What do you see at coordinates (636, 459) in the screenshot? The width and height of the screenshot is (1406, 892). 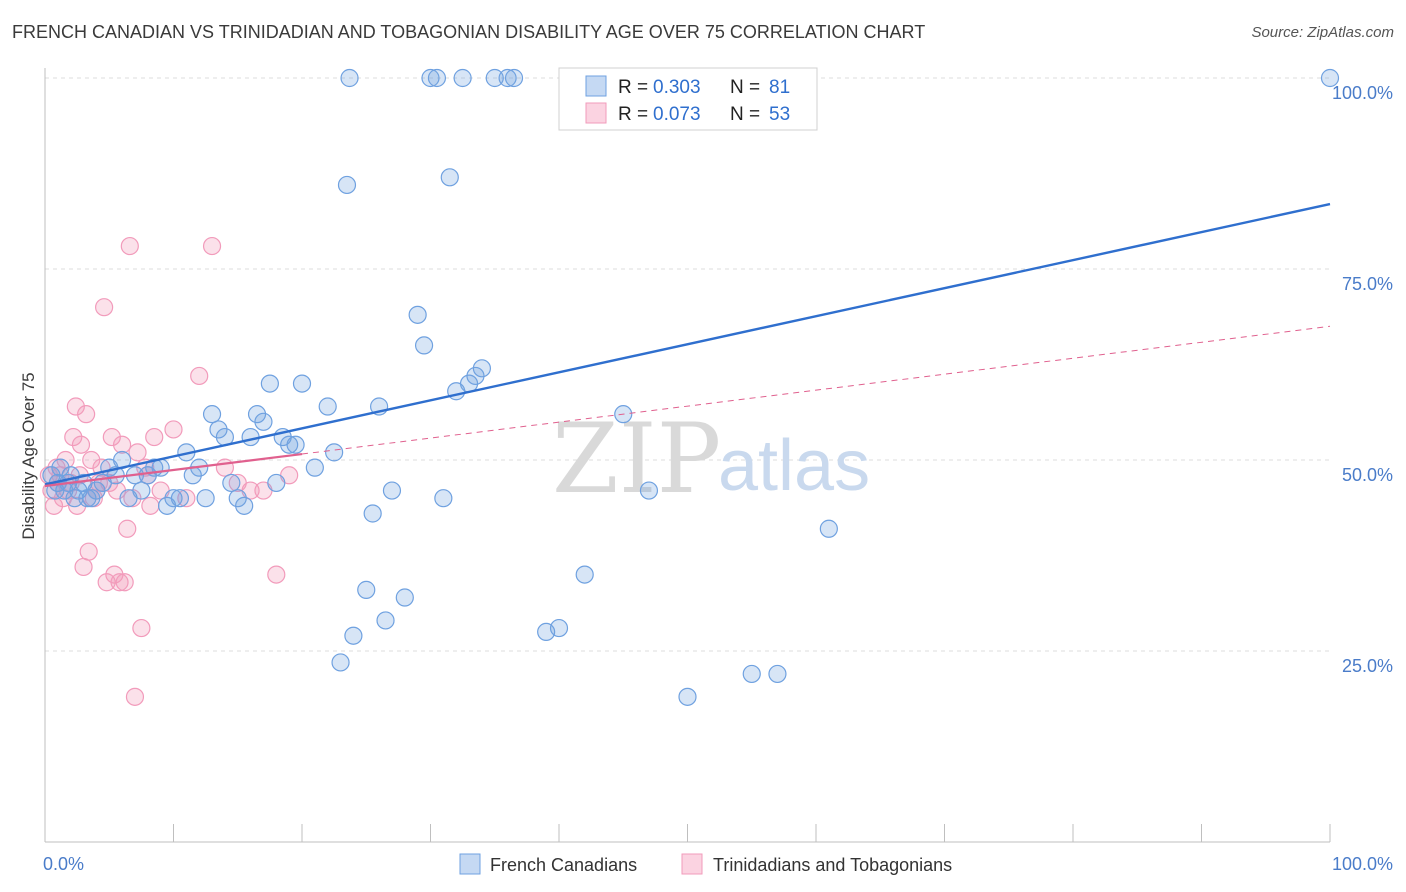 I see `watermark-zip: ZIP` at bounding box center [636, 459].